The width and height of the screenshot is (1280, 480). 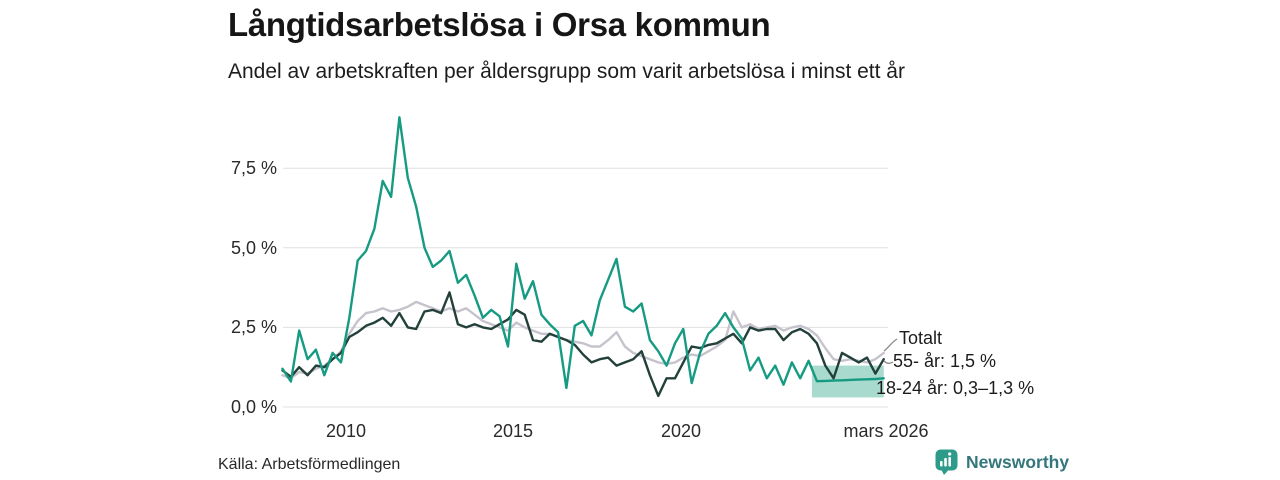 I want to click on y-tick-7-5: 7,5 %, so click(x=253, y=168).